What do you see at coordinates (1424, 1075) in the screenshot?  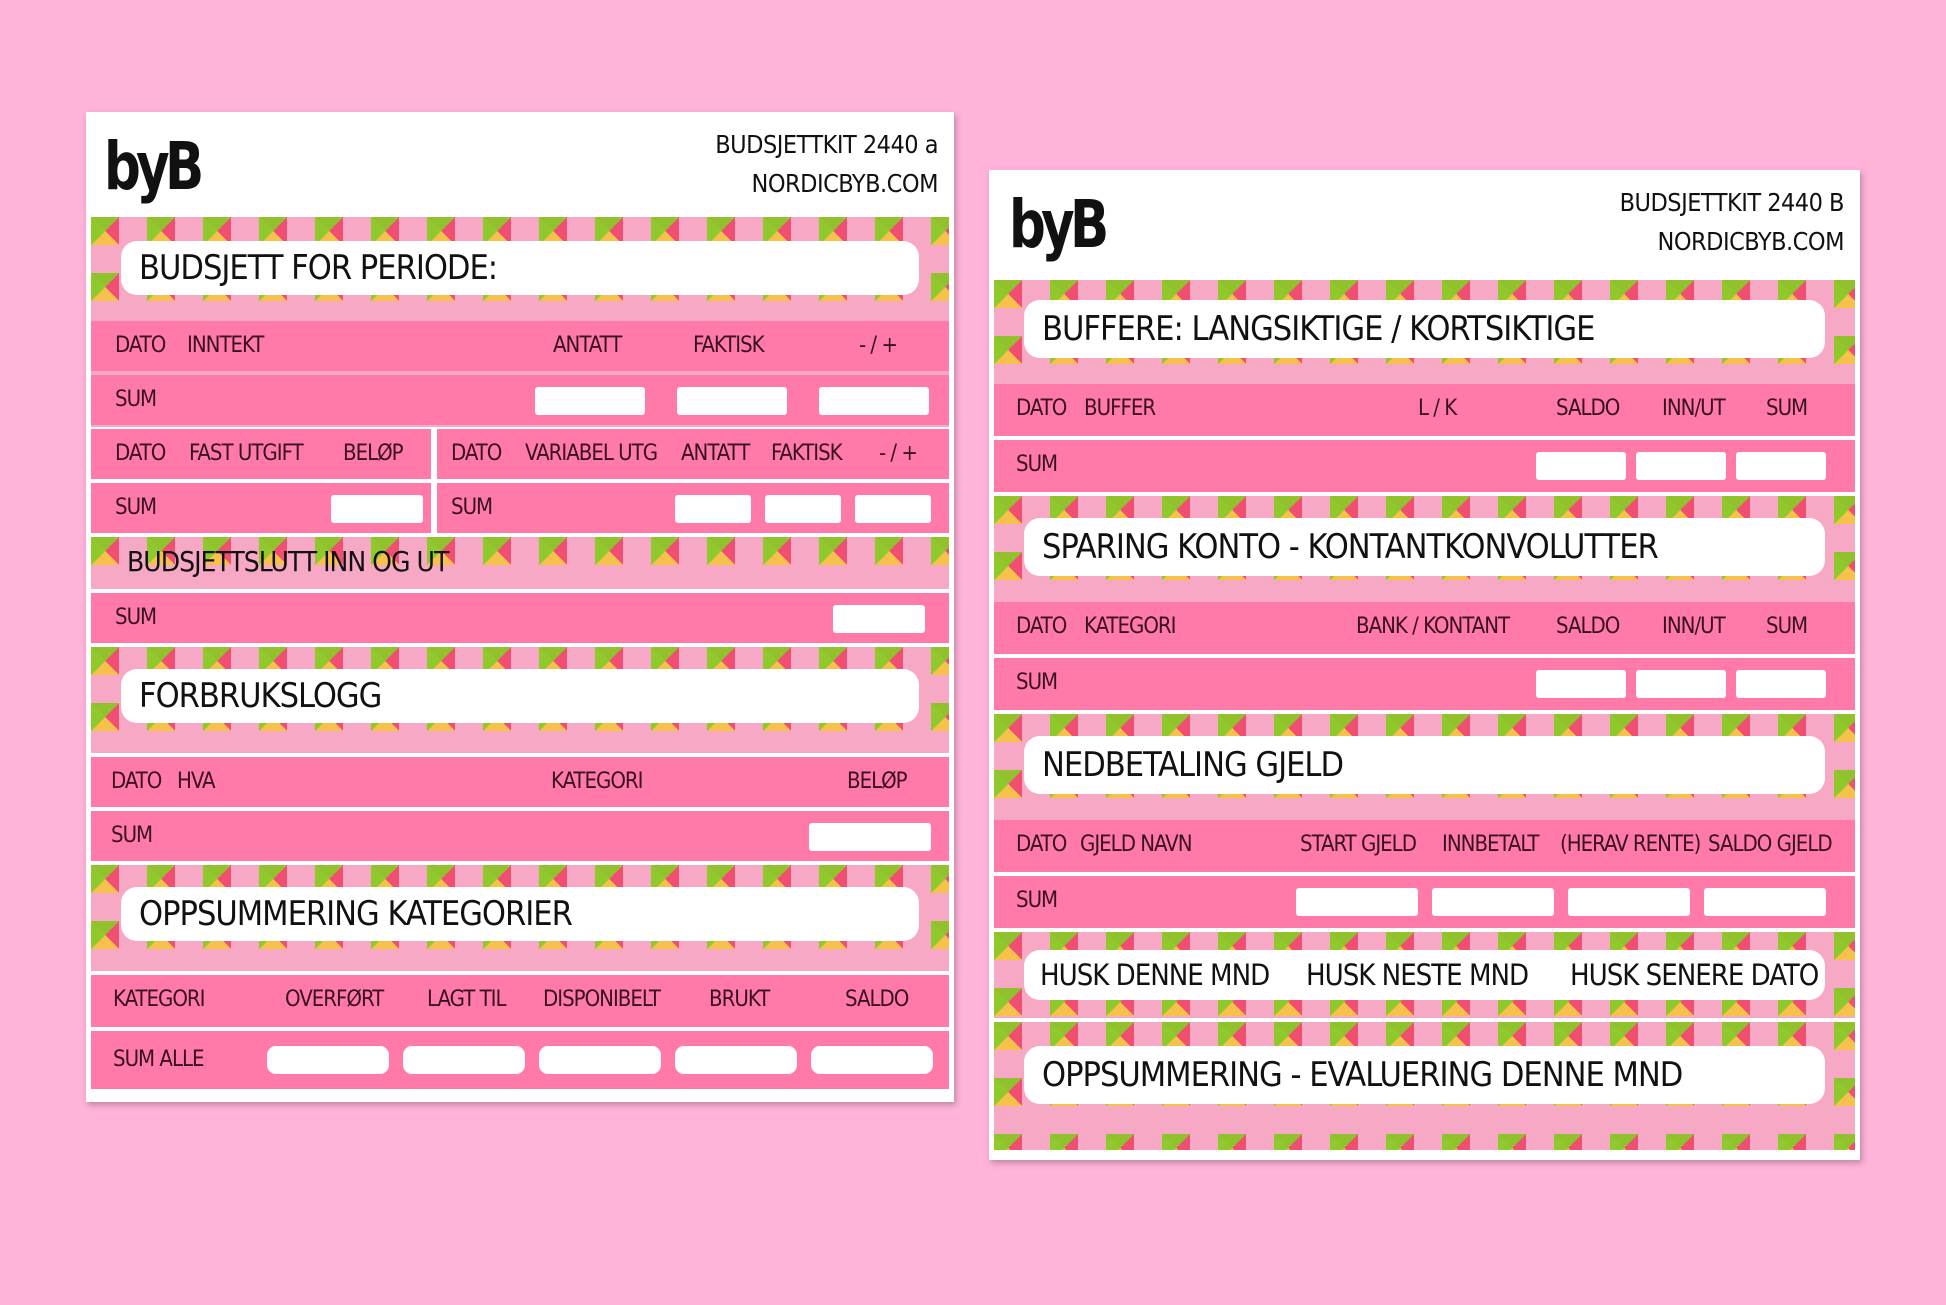 I see `evaluation-title-pill: OPPSUMMERING - EVALUERING DENNE MND` at bounding box center [1424, 1075].